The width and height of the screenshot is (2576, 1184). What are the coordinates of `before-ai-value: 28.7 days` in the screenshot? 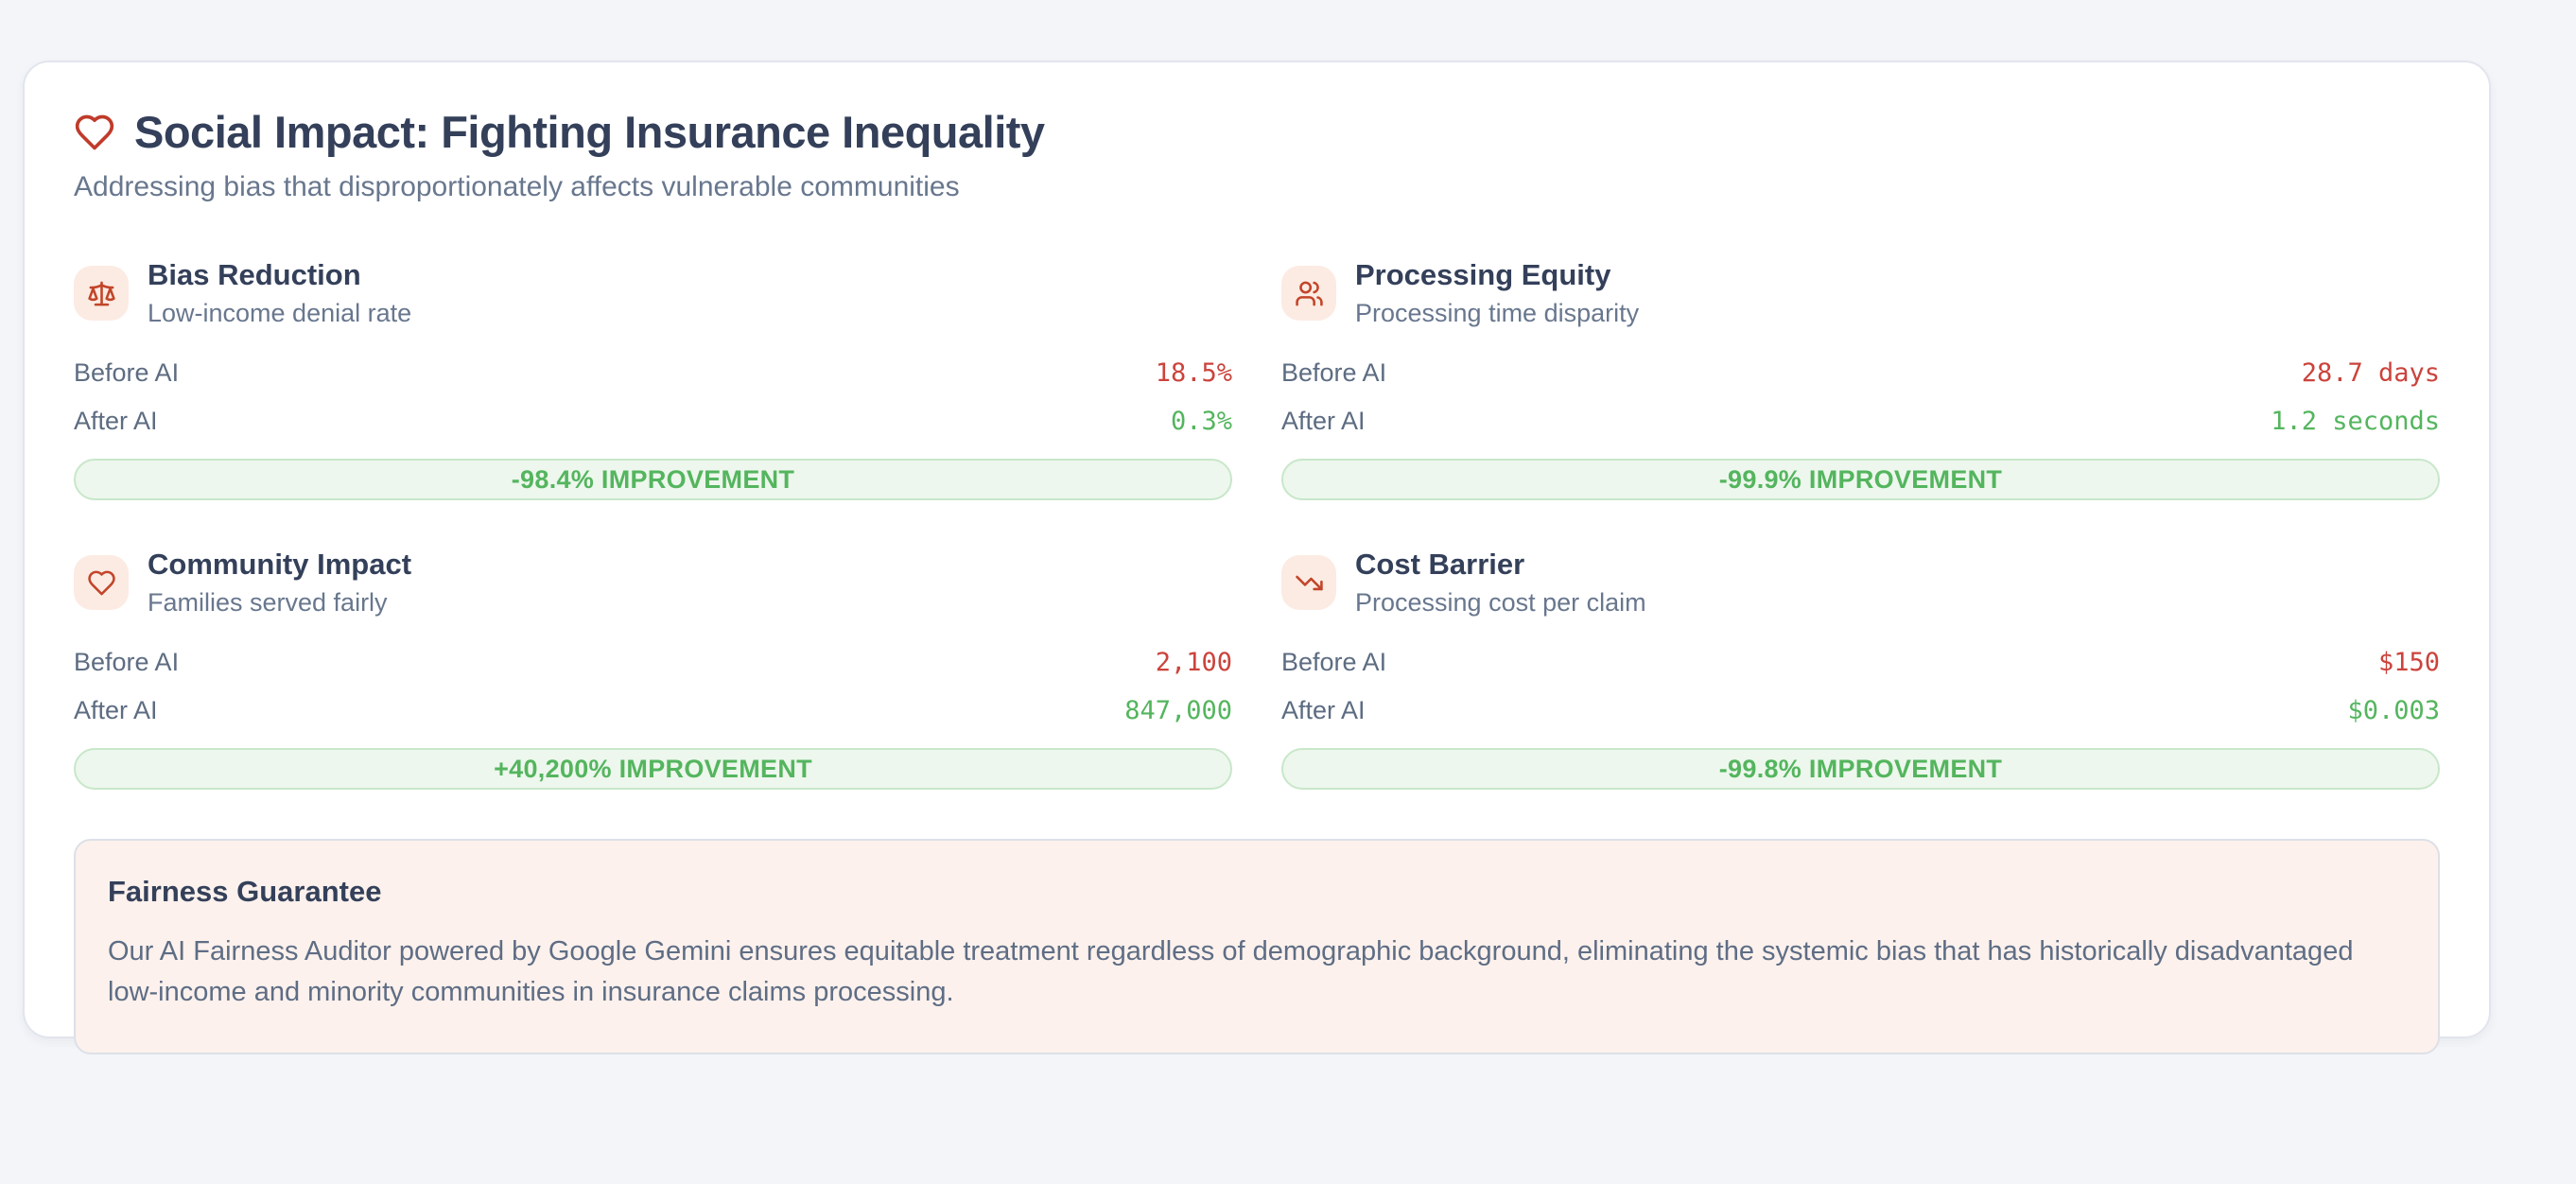 It's located at (2370, 373).